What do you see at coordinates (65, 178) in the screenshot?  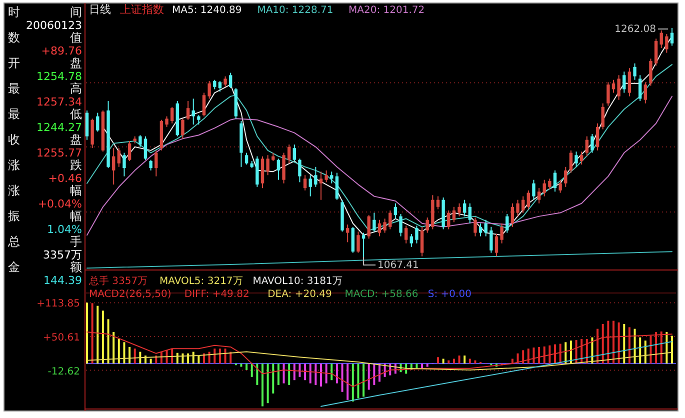 I see `text: +0.46` at bounding box center [65, 178].